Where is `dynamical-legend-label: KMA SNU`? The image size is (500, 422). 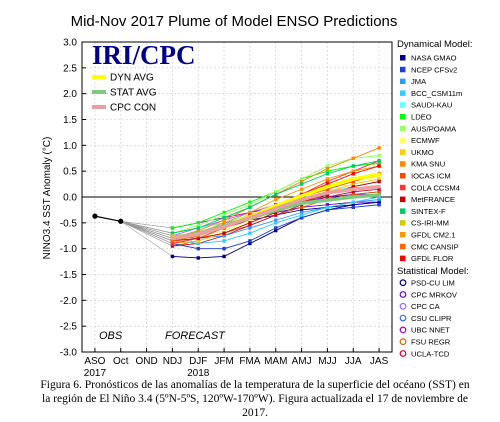 dynamical-legend-label: KMA SNU is located at coordinates (428, 164).